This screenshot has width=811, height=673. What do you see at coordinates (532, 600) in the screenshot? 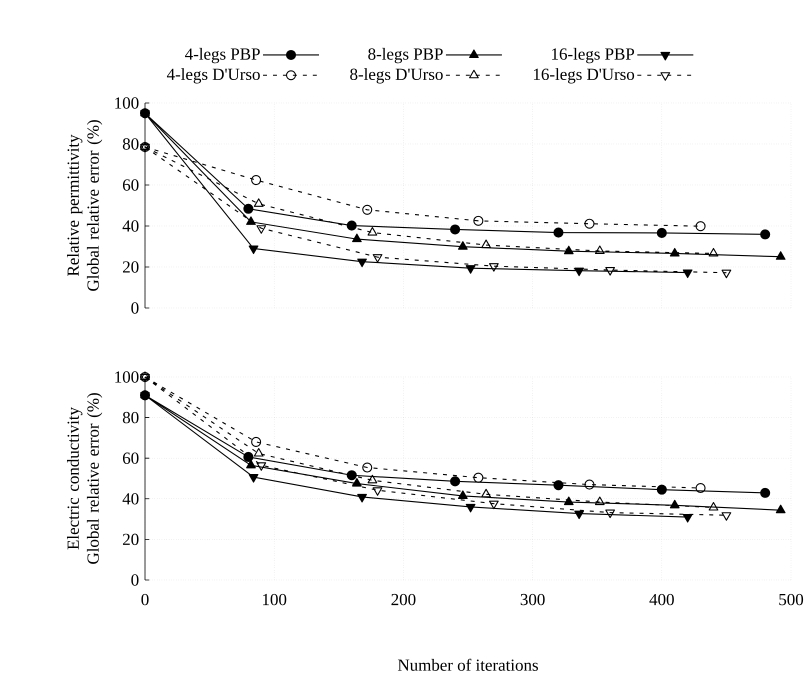
I see `x-tick-label: 300` at bounding box center [532, 600].